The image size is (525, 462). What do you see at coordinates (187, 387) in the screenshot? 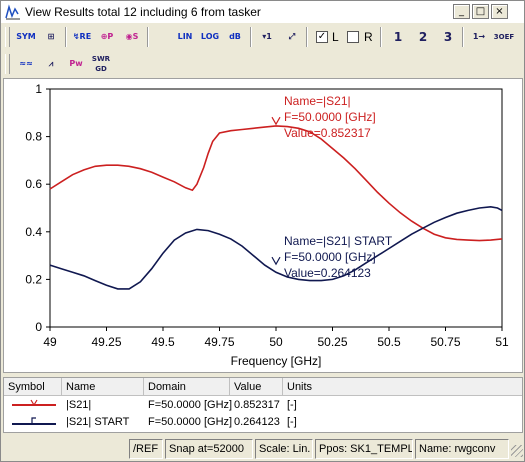
I see `legend-col-domain: Domain` at bounding box center [187, 387].